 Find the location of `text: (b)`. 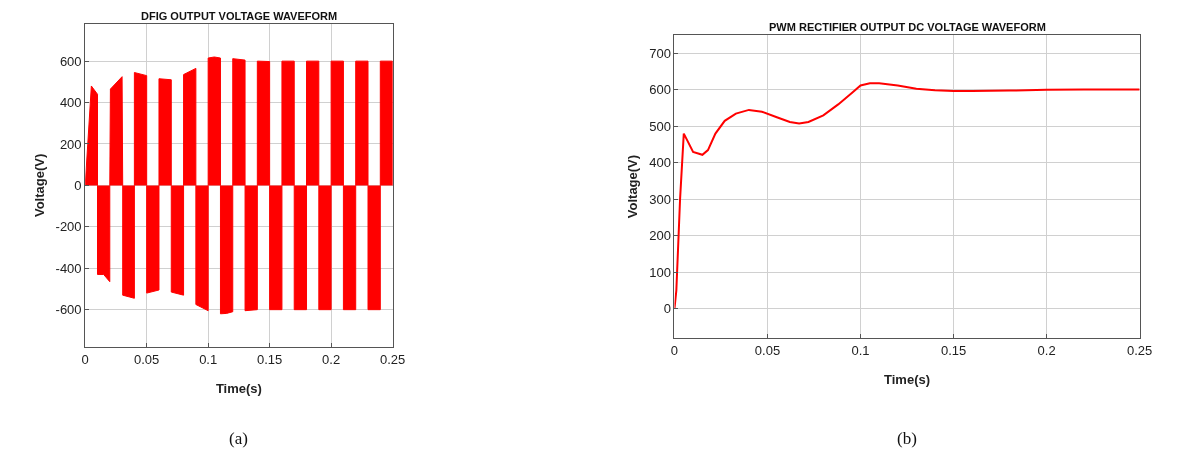

text: (b) is located at coordinates (907, 438).